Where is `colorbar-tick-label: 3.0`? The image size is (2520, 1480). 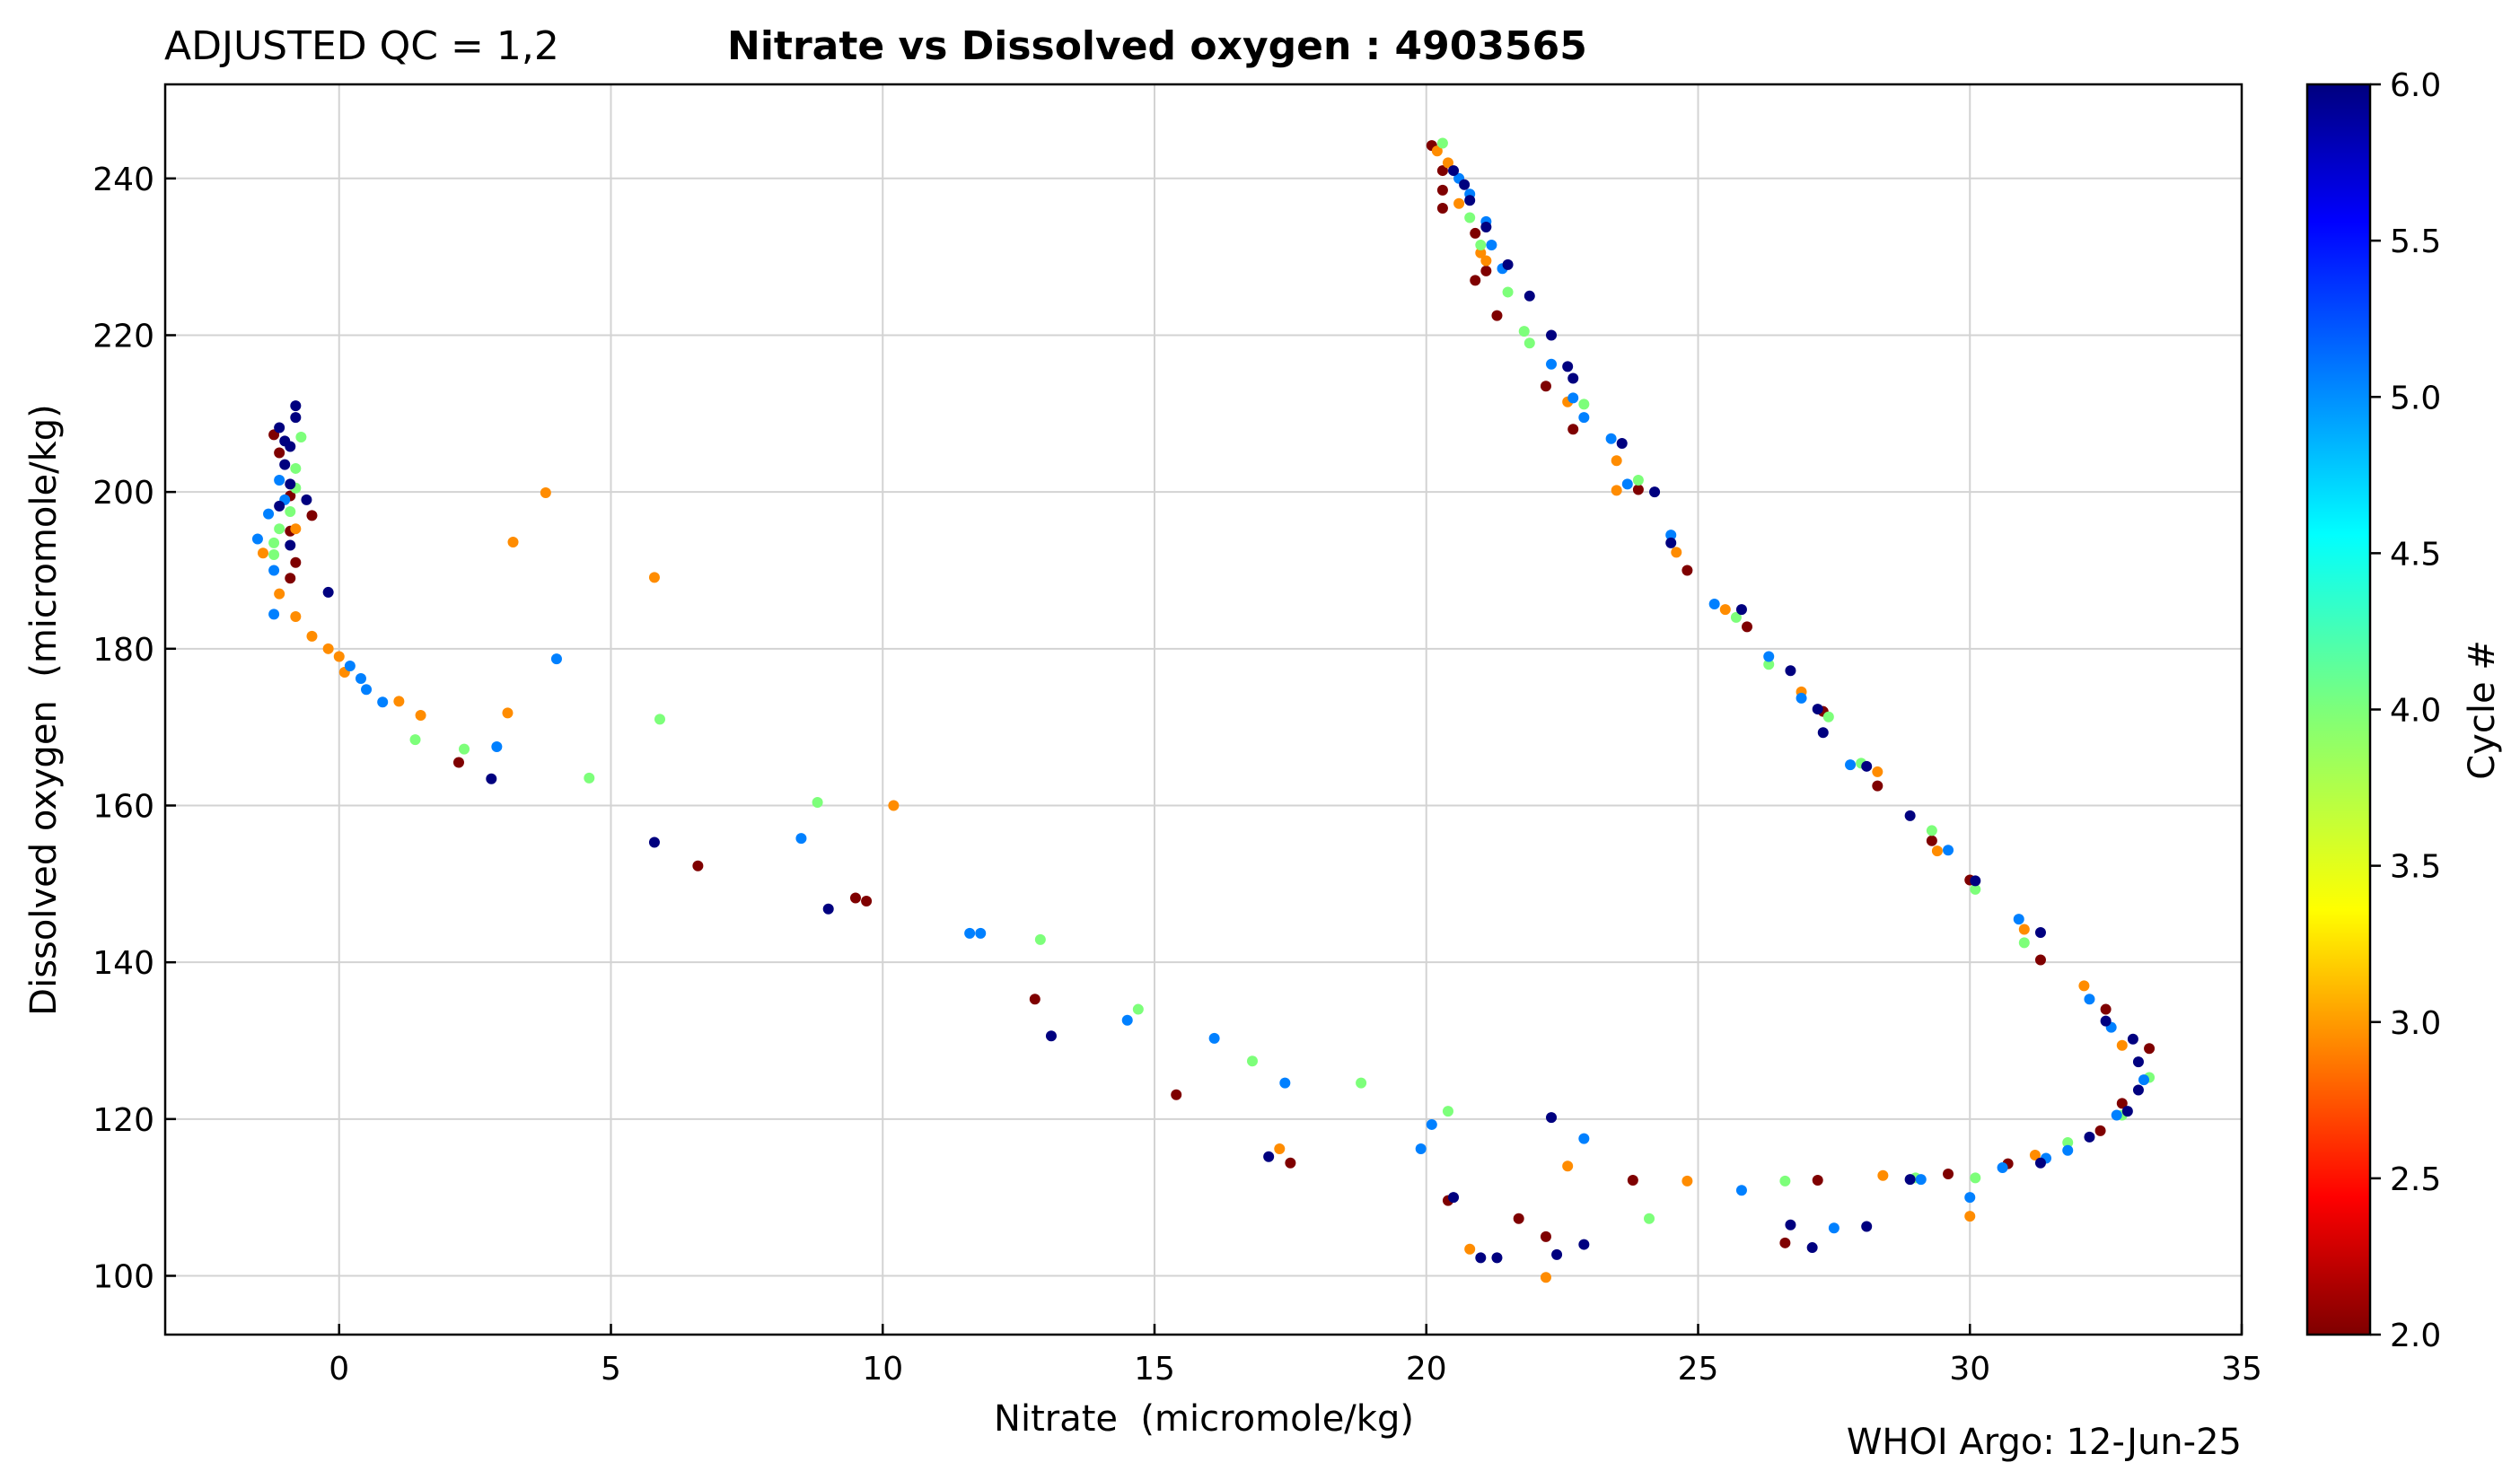 colorbar-tick-label: 3.0 is located at coordinates (2415, 1024).